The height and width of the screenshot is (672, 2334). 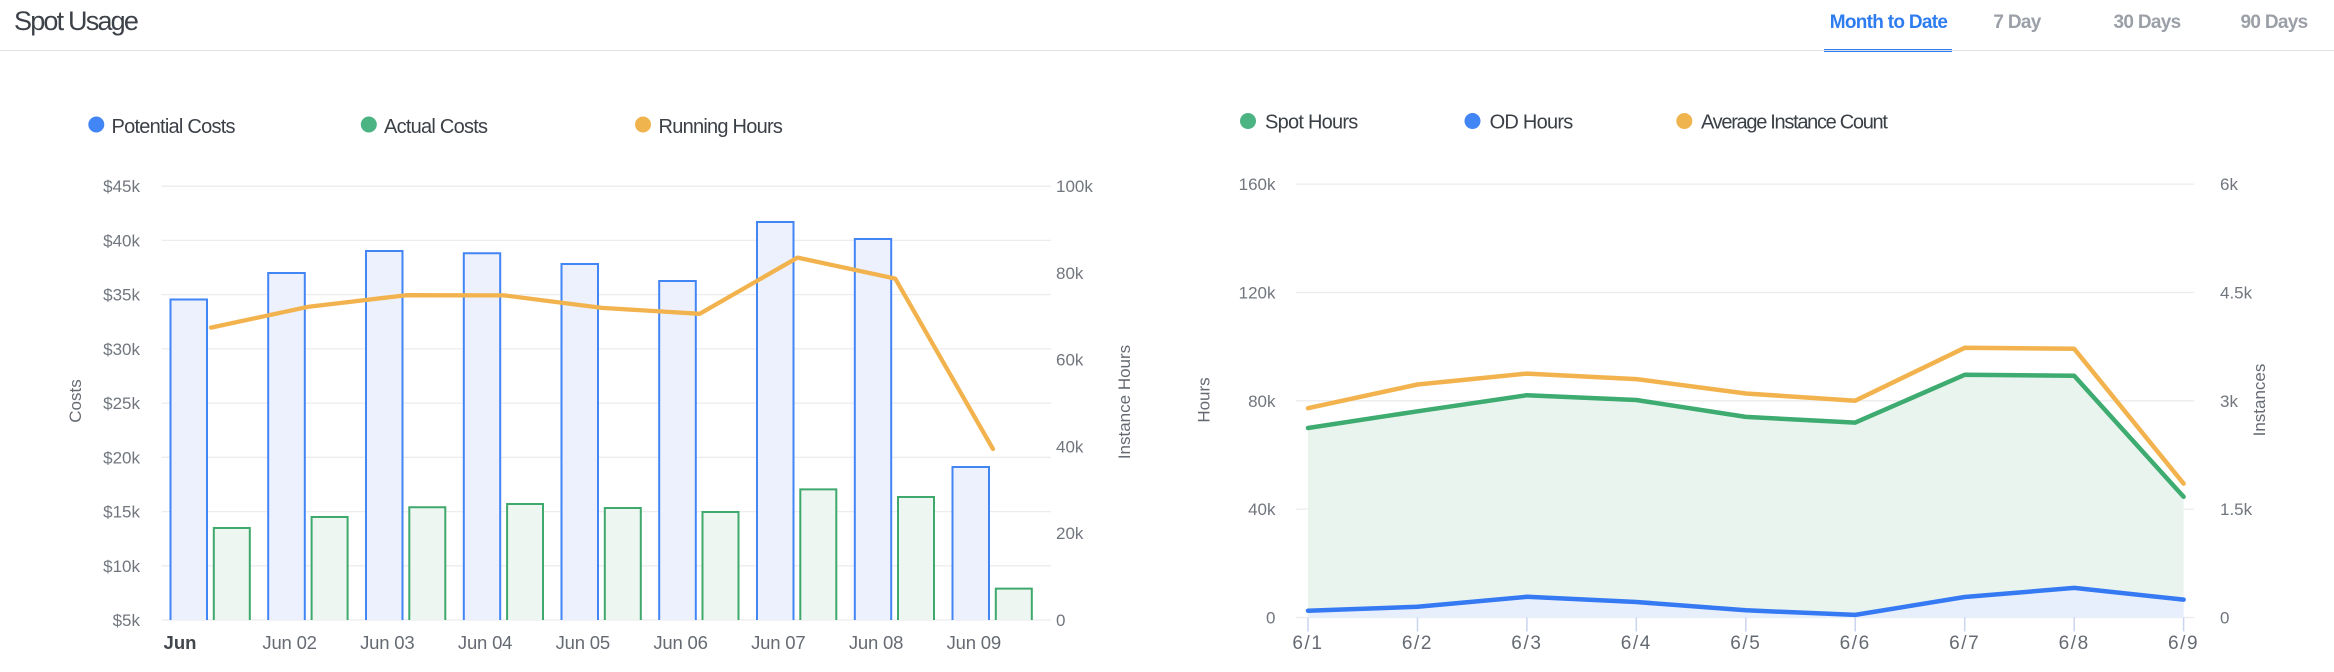 I want to click on svg-text: Instances, so click(x=2259, y=400).